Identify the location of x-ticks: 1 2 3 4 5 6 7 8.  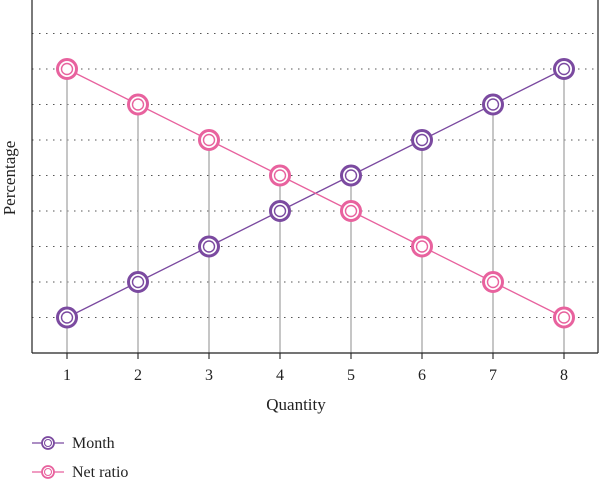
(315, 368).